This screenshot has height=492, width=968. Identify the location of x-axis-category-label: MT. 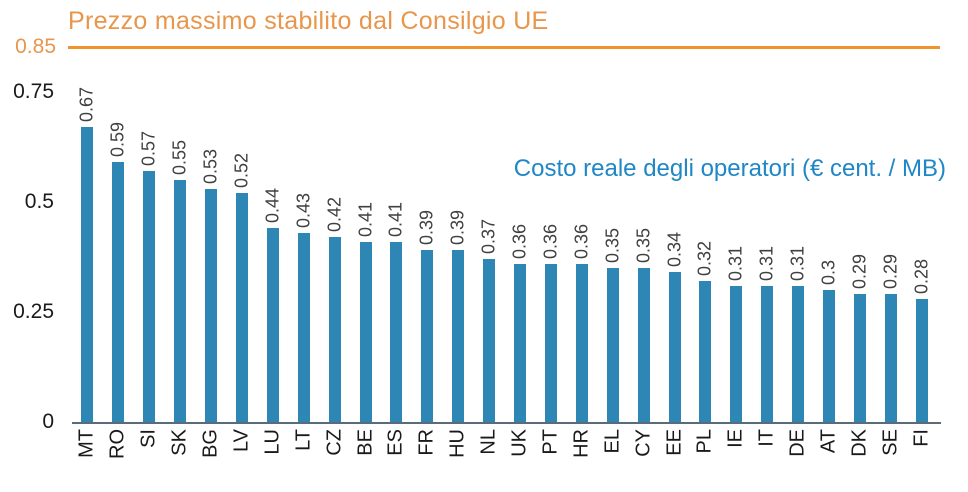
(86, 443).